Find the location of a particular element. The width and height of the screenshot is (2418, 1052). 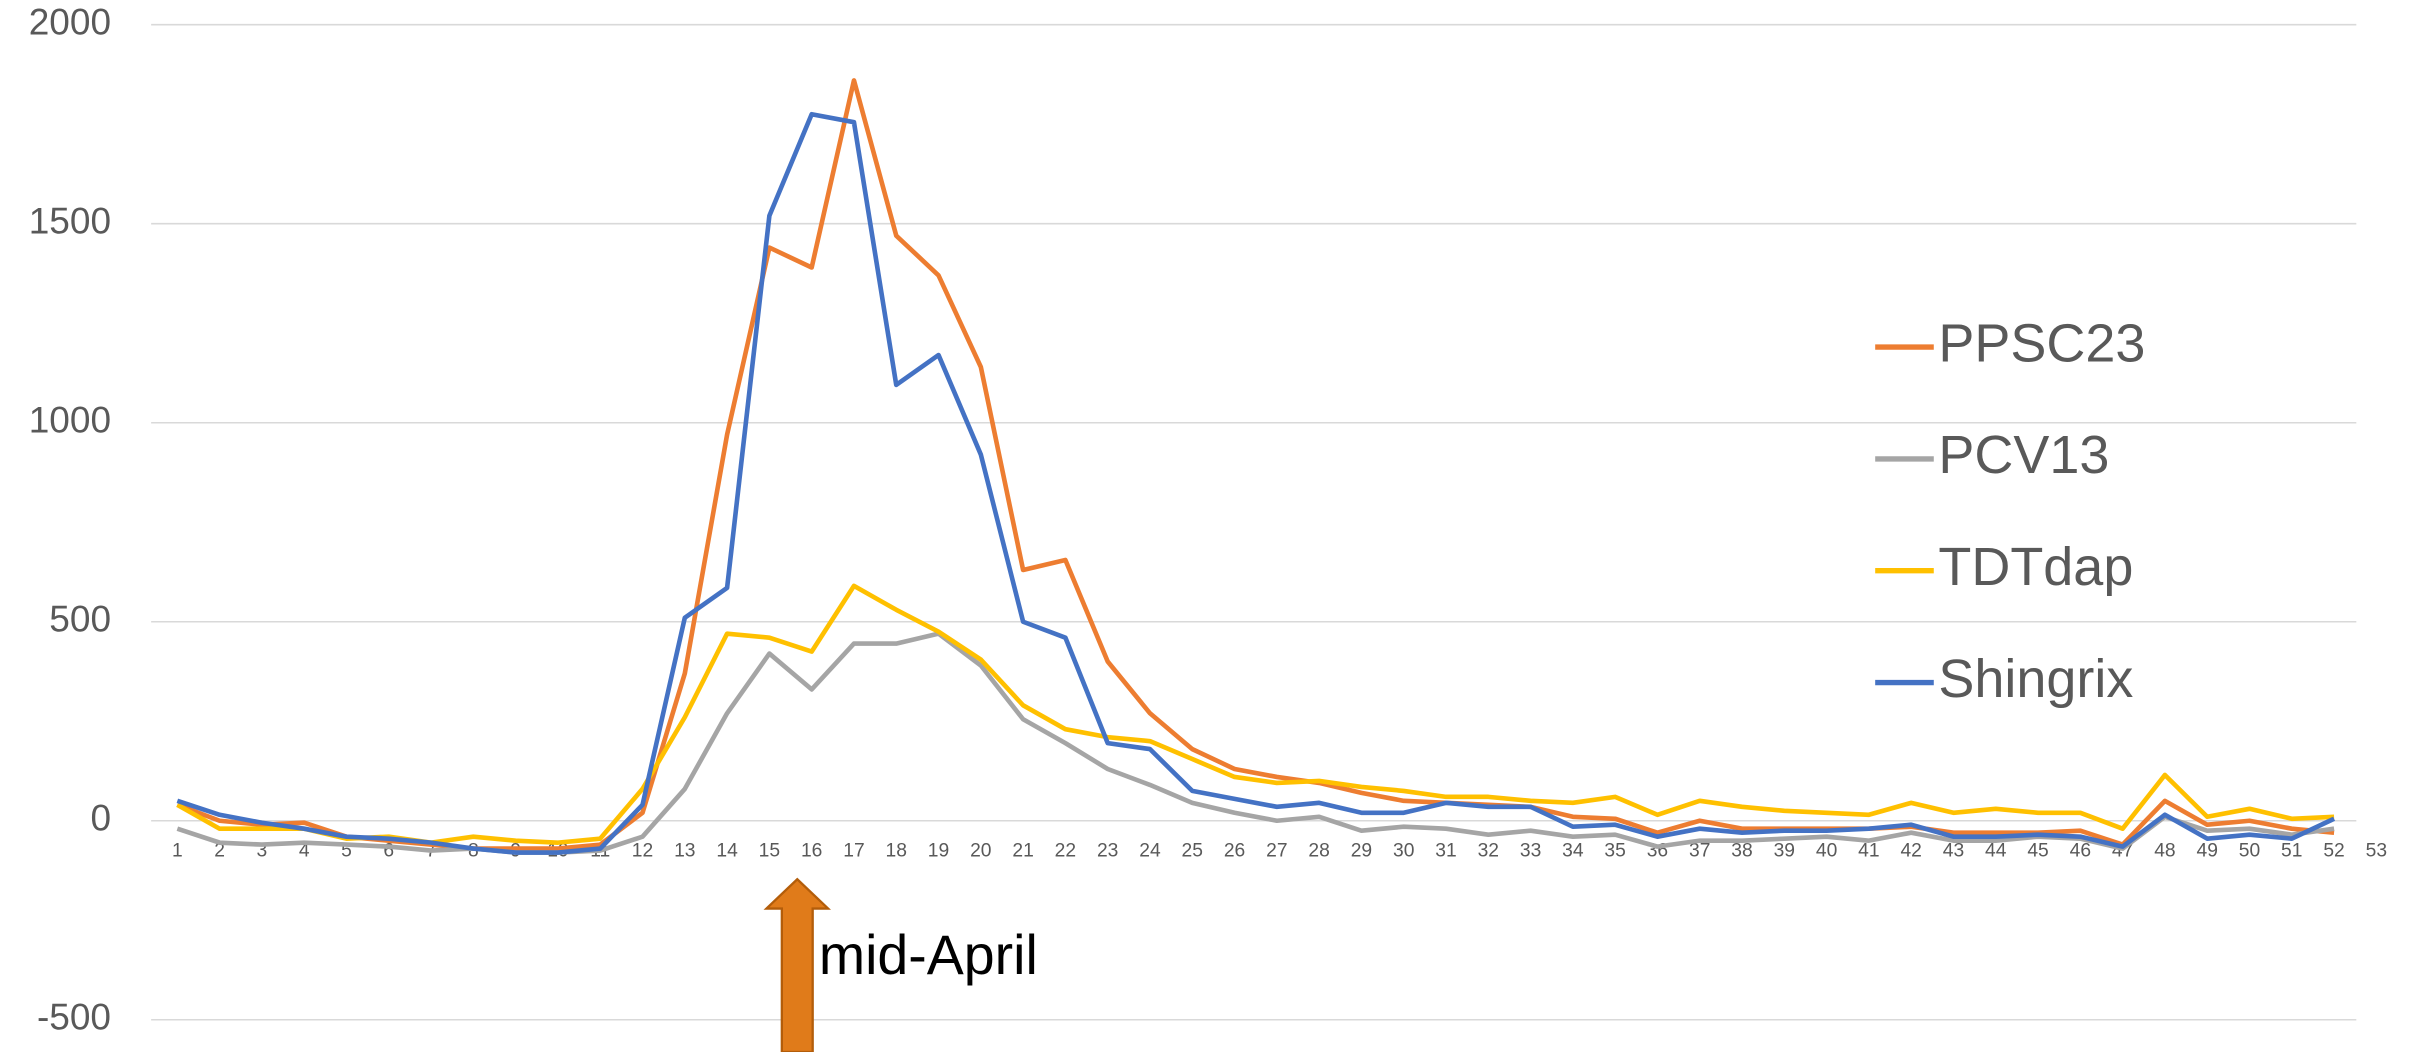

annotation-arrow is located at coordinates (797, 964).